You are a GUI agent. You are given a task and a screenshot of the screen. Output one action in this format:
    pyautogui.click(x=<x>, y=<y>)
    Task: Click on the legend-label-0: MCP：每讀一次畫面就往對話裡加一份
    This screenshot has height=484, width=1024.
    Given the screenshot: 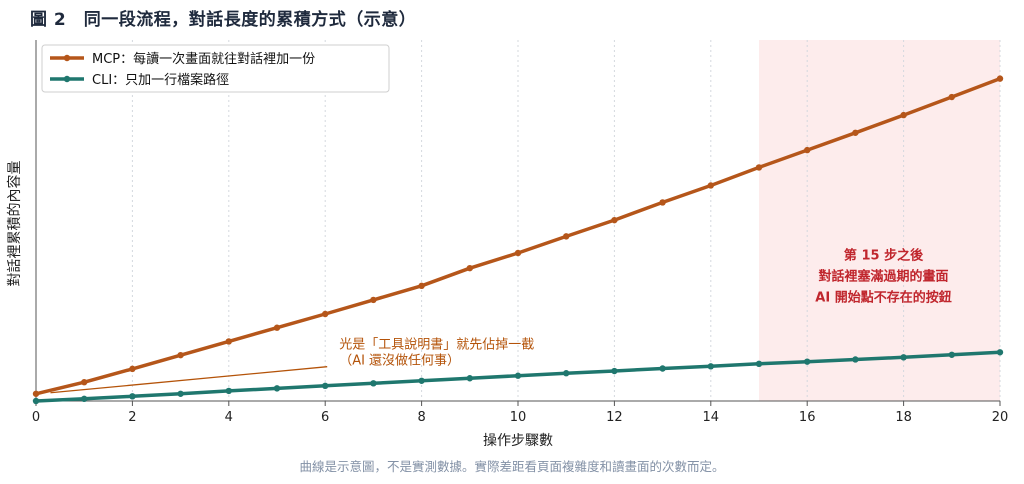 What is the action you would take?
    pyautogui.click(x=203, y=59)
    